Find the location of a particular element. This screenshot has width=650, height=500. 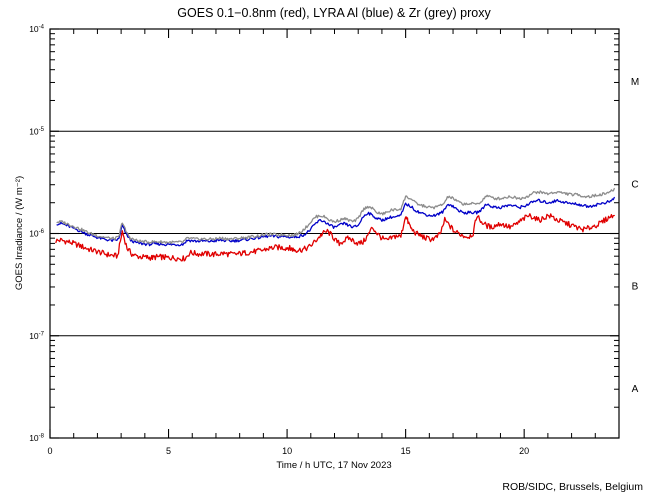

flare-class-label-c: C is located at coordinates (634, 184).